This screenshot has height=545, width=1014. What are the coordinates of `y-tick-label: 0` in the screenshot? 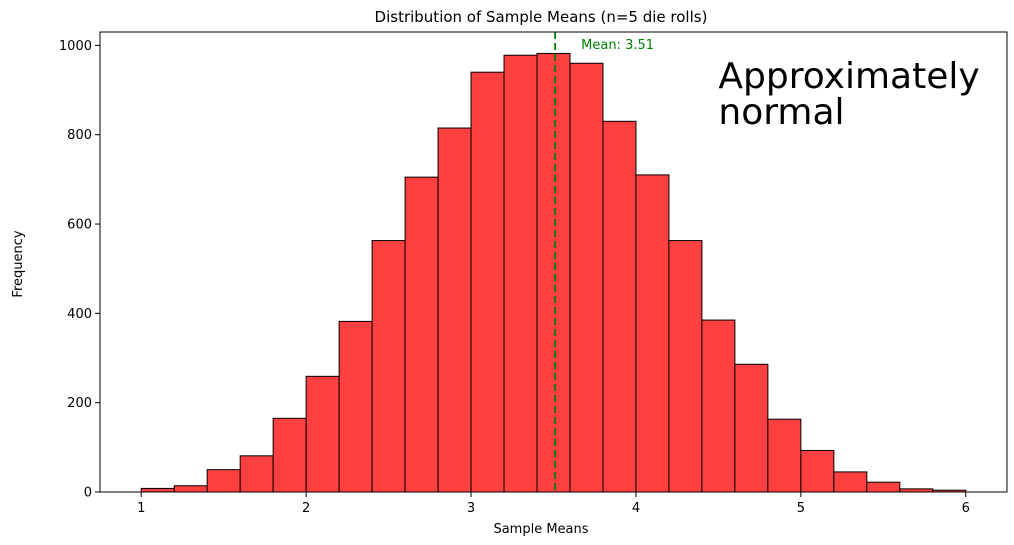 It's located at (88, 493).